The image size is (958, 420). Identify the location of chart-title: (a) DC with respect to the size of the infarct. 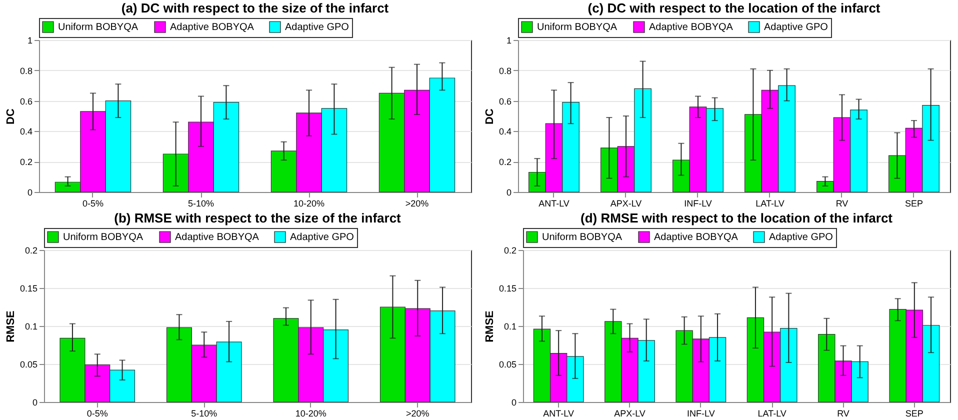
(255, 8).